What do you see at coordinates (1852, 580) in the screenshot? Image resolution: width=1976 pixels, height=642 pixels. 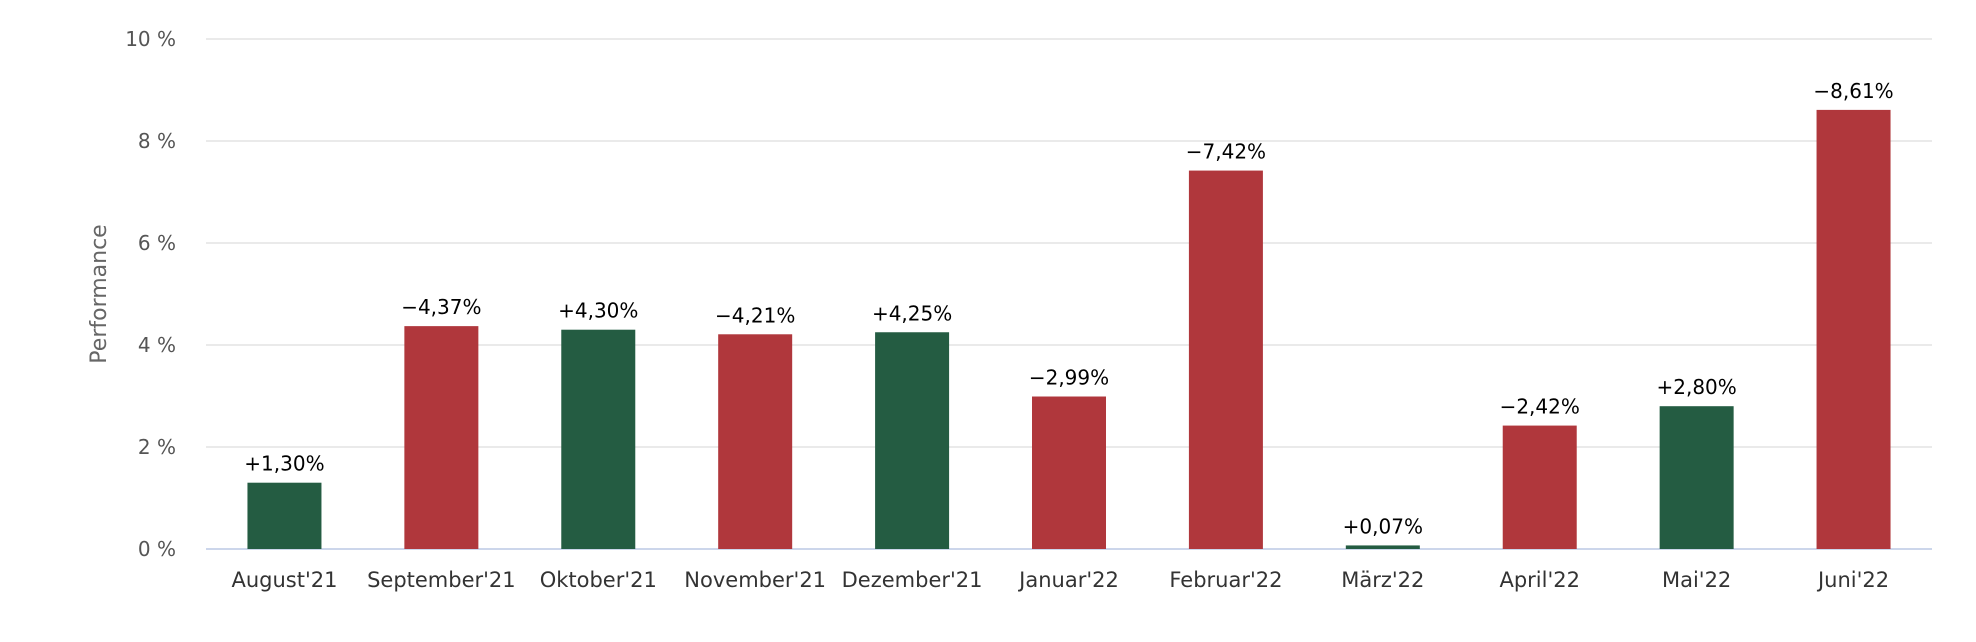 I see `x-tick-label: Juni'22` at bounding box center [1852, 580].